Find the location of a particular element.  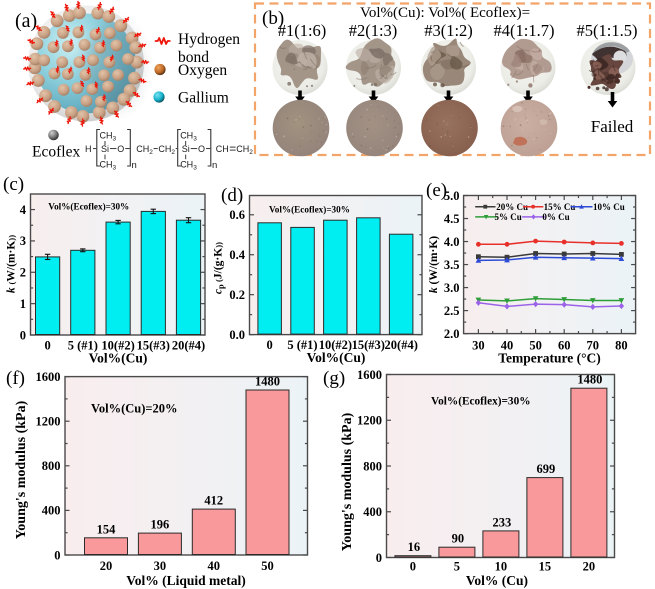

svg-text: #3(1:2) is located at coordinates (448, 30).